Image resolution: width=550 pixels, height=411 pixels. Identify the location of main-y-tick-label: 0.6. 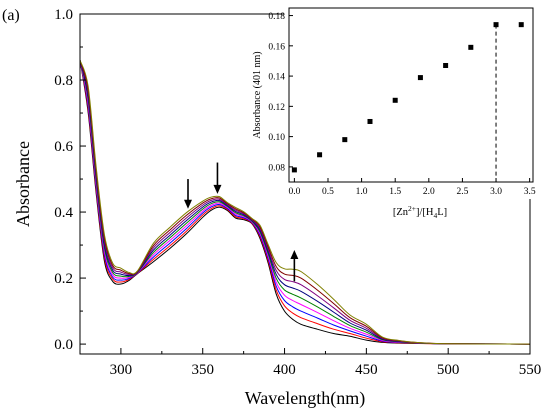
(63, 147).